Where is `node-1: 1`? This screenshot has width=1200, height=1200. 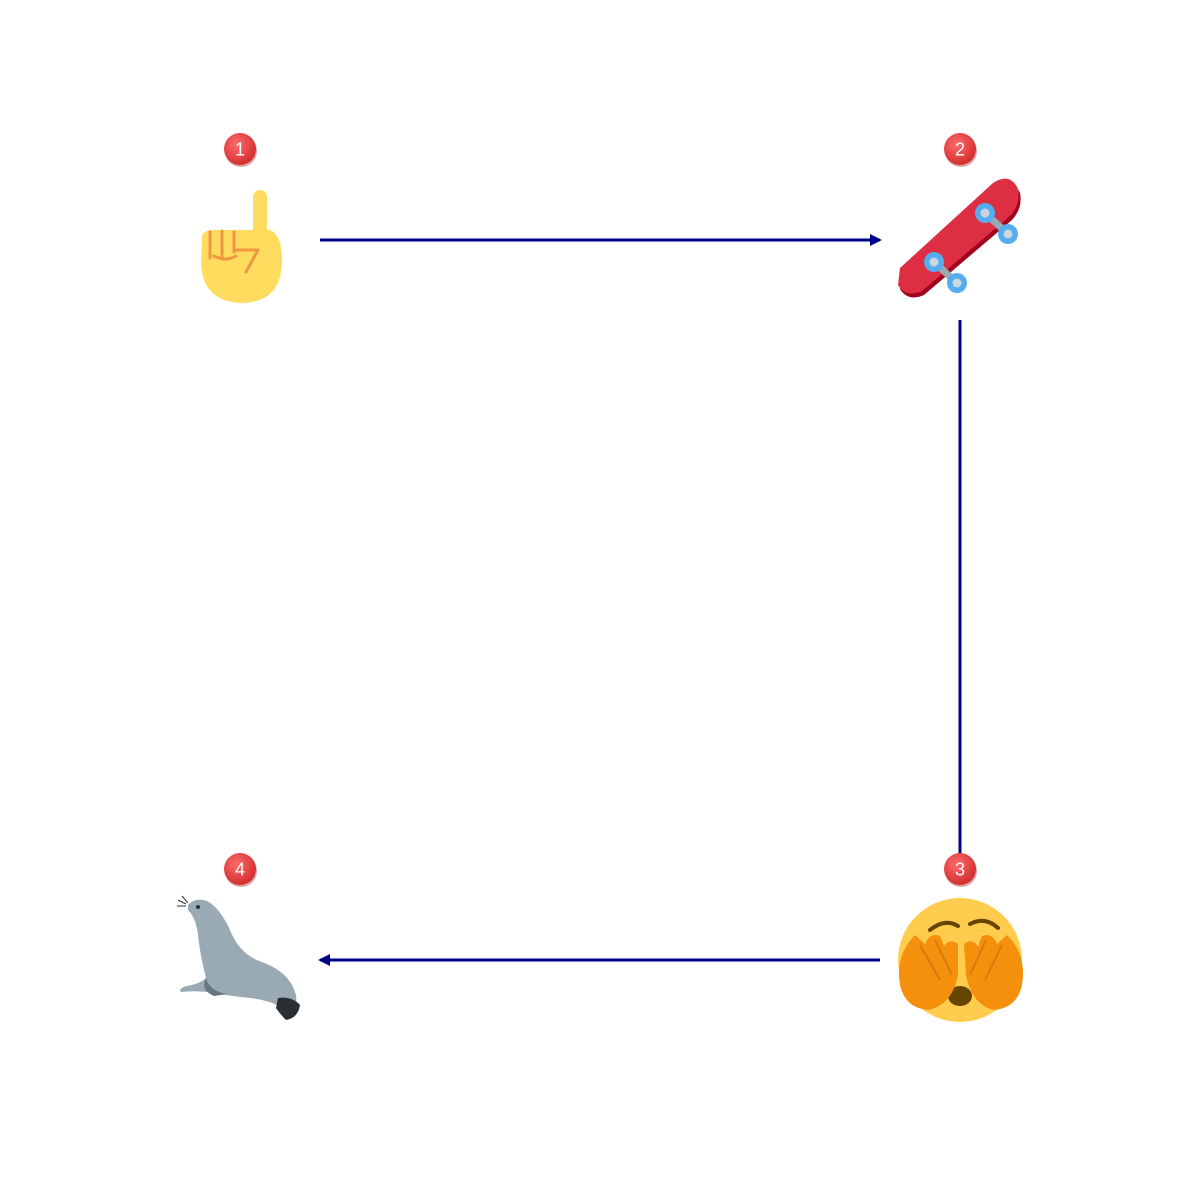 node-1: 1 is located at coordinates (241, 218).